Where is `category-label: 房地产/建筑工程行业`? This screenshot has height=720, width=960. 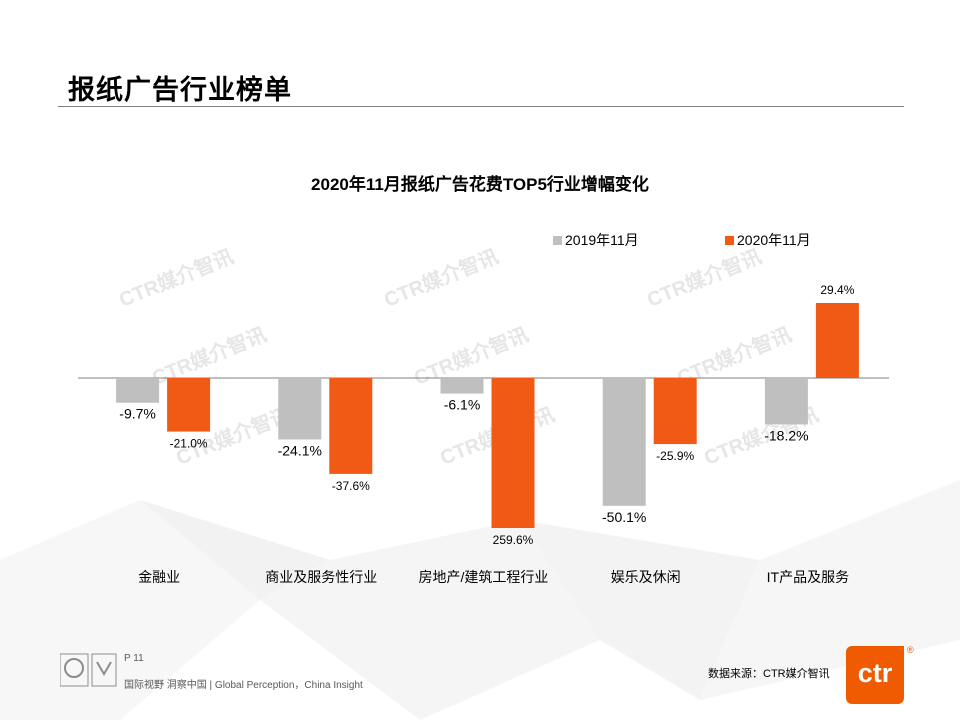 category-label: 房地产/建筑工程行业 is located at coordinates (484, 577).